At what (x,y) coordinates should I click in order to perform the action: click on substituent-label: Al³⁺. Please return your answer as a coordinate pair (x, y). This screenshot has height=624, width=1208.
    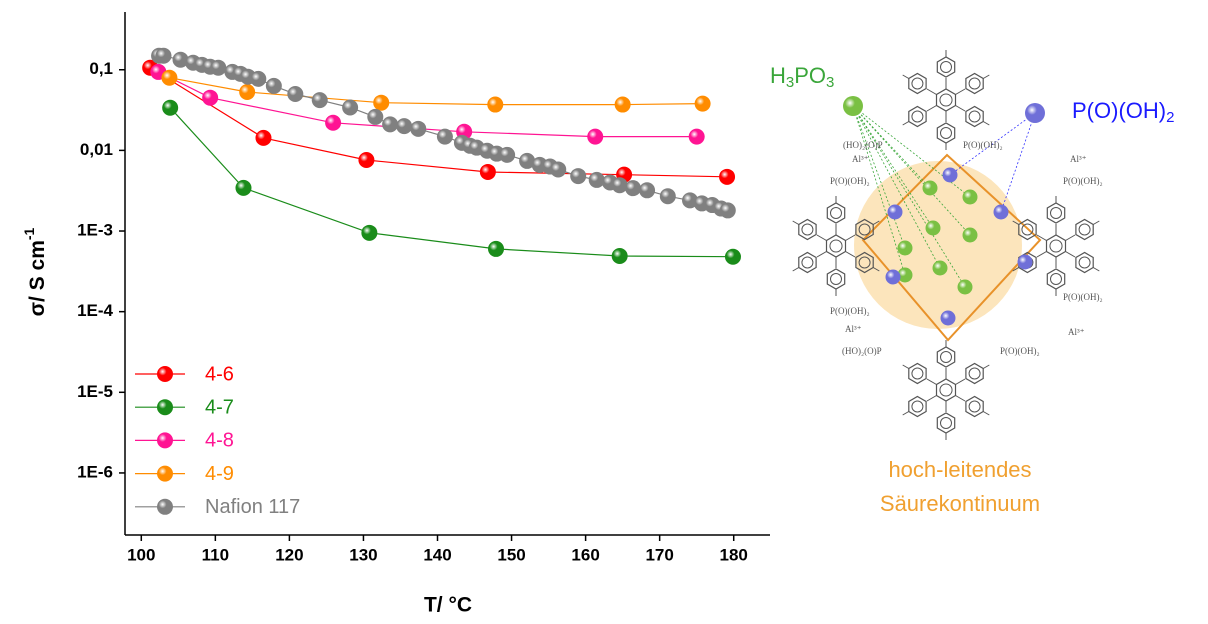
    Looking at the image, I should click on (1078, 159).